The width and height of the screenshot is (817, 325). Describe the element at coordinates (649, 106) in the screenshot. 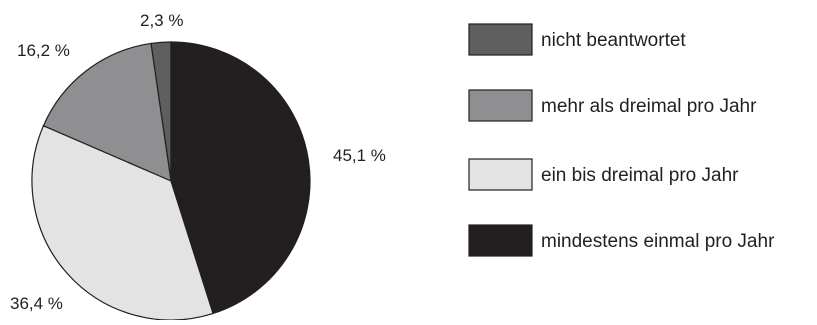

I see `legend-label: mehr als dreimal pro Jahr` at that location.